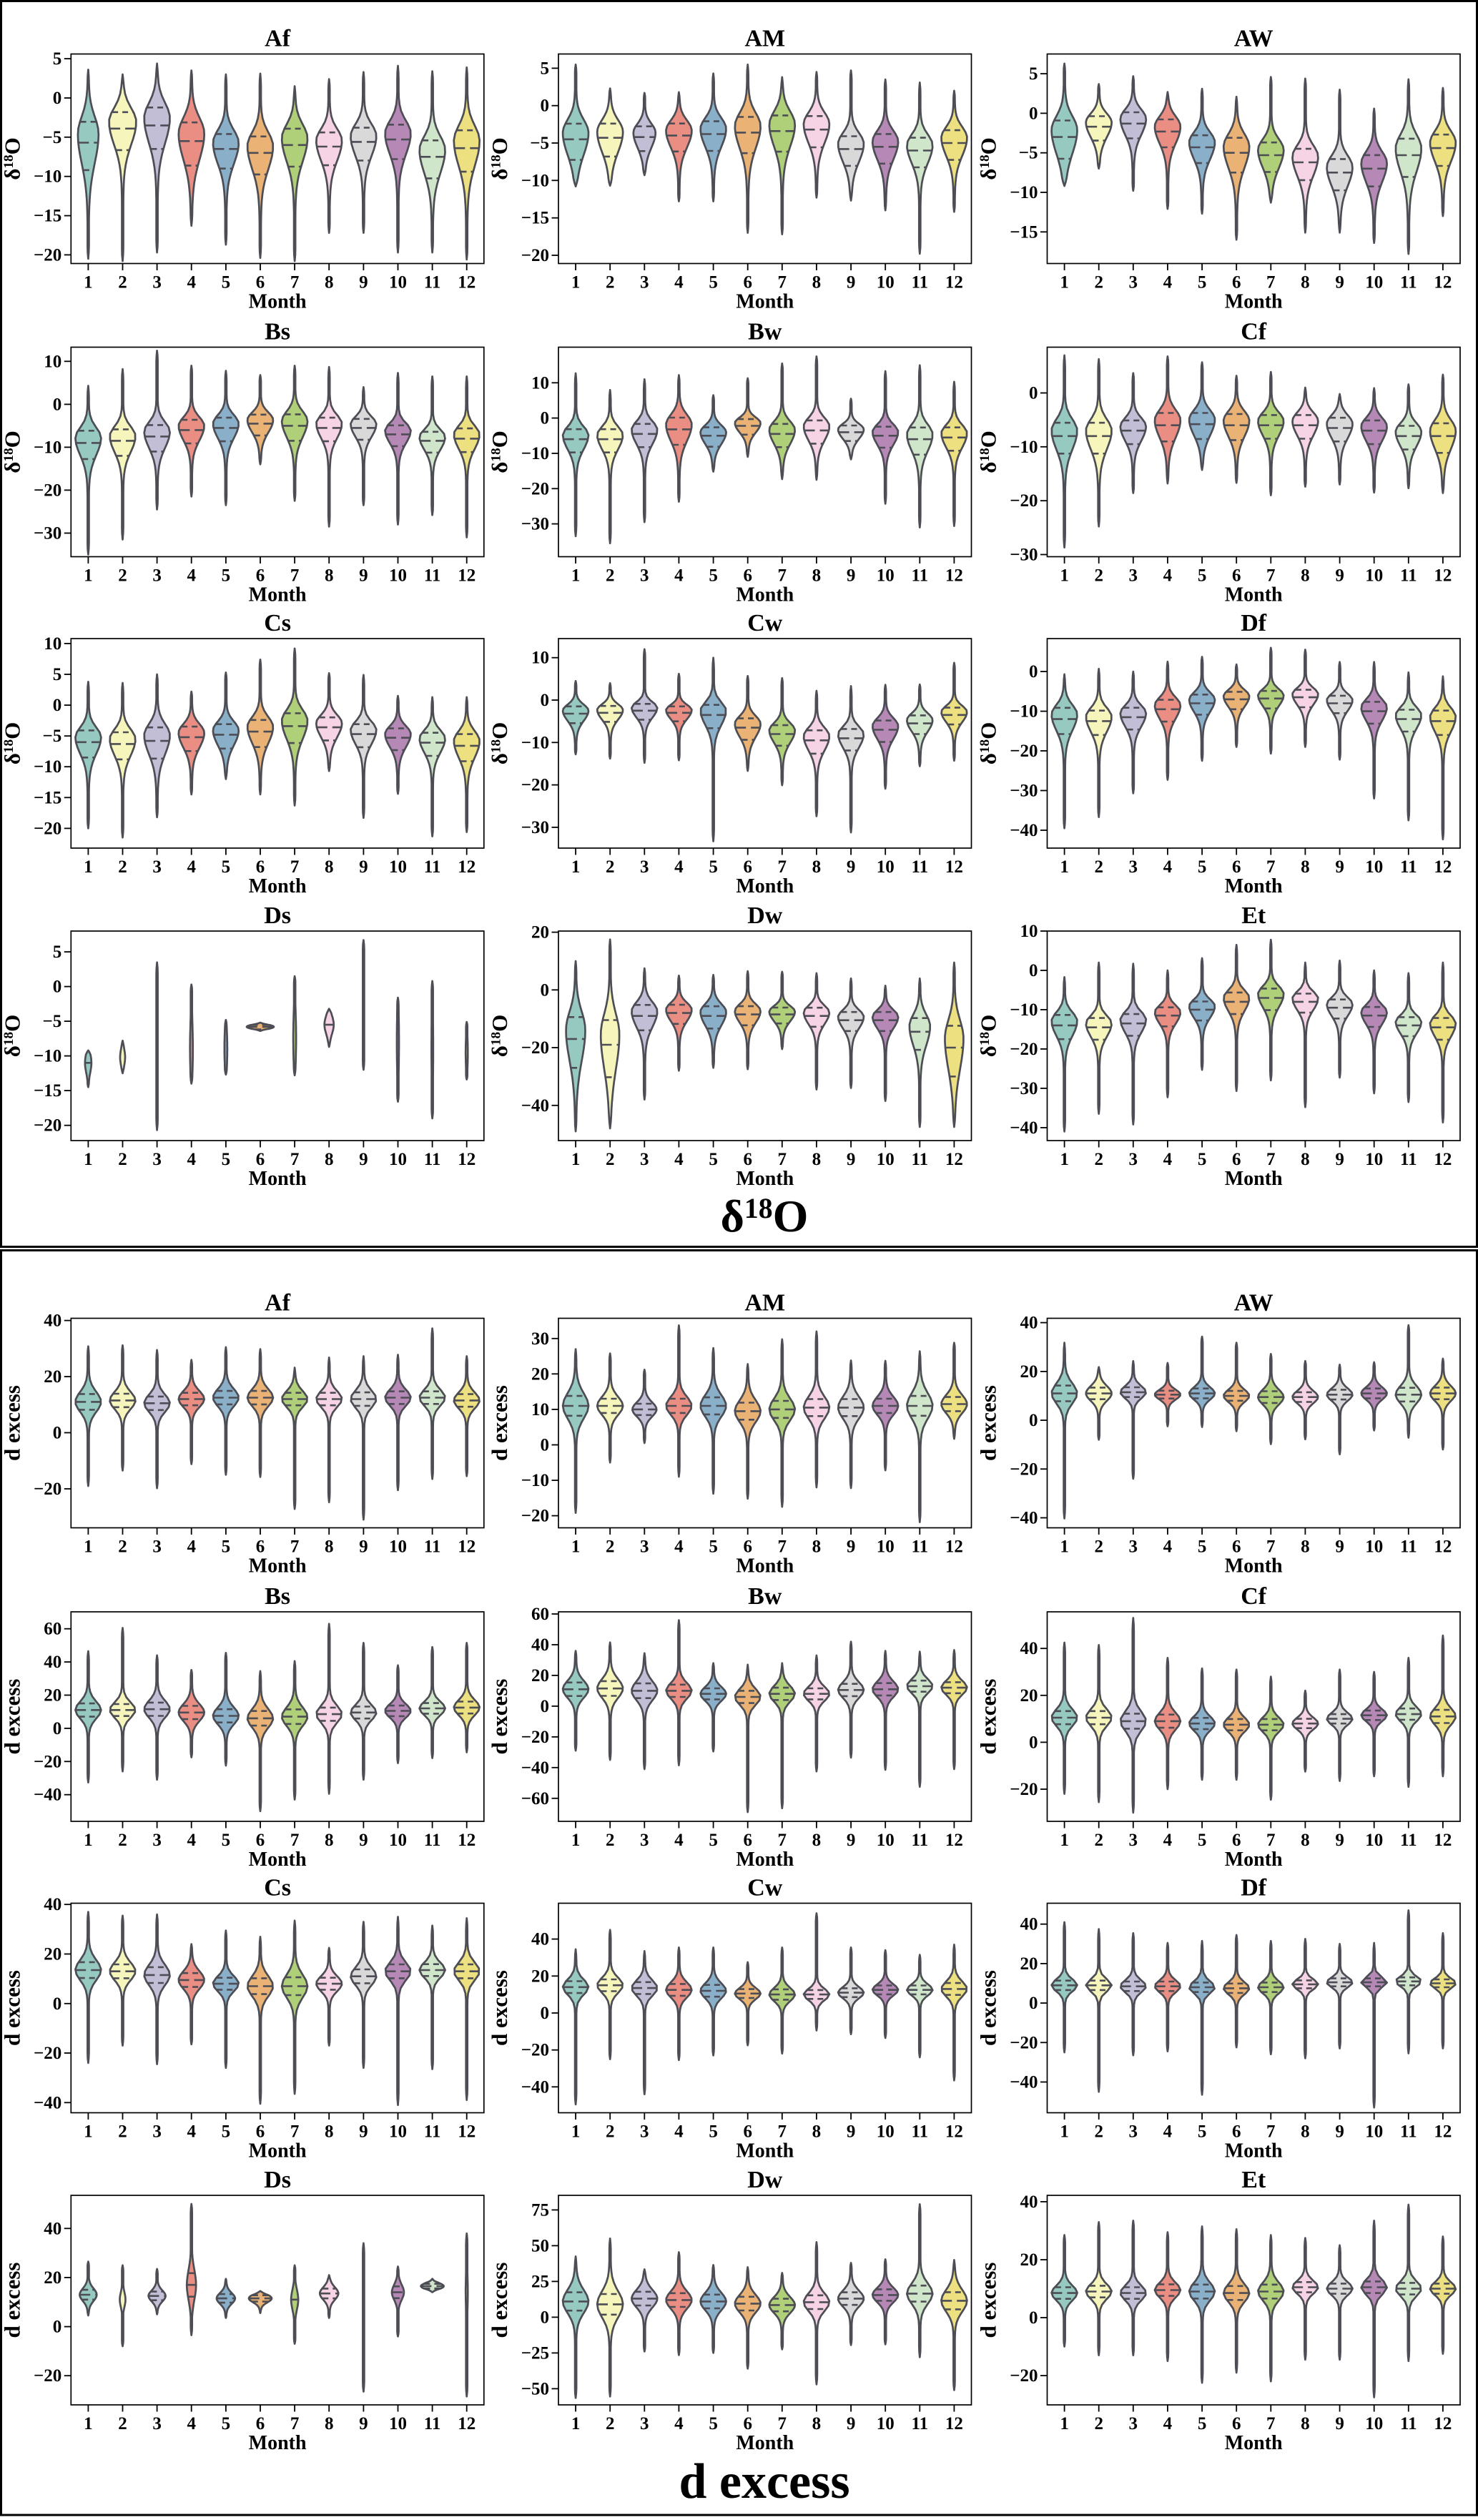 The width and height of the screenshot is (1478, 2520). I want to click on svg-text: −15, so click(47, 216).